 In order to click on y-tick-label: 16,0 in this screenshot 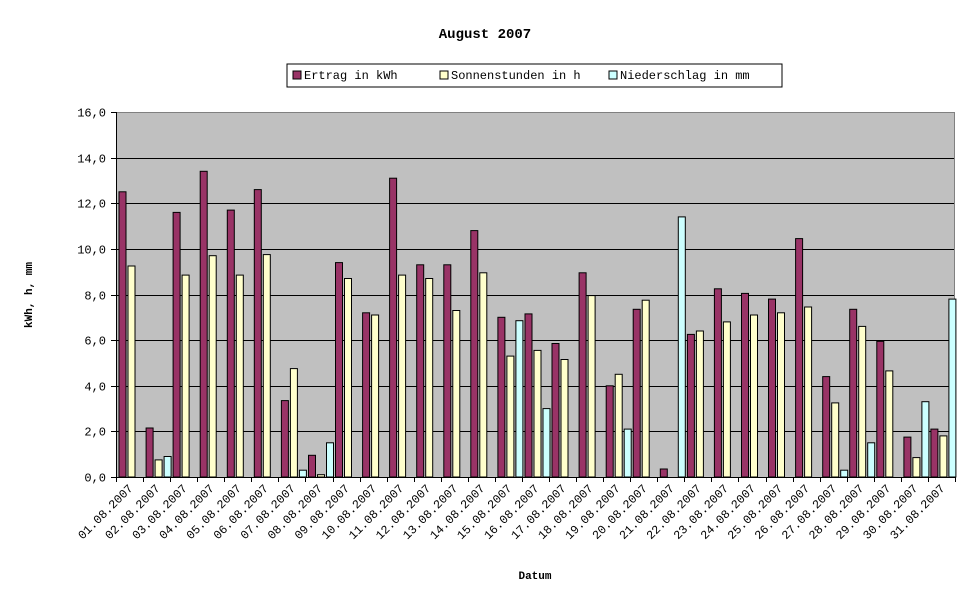, I will do `click(91, 114)`.